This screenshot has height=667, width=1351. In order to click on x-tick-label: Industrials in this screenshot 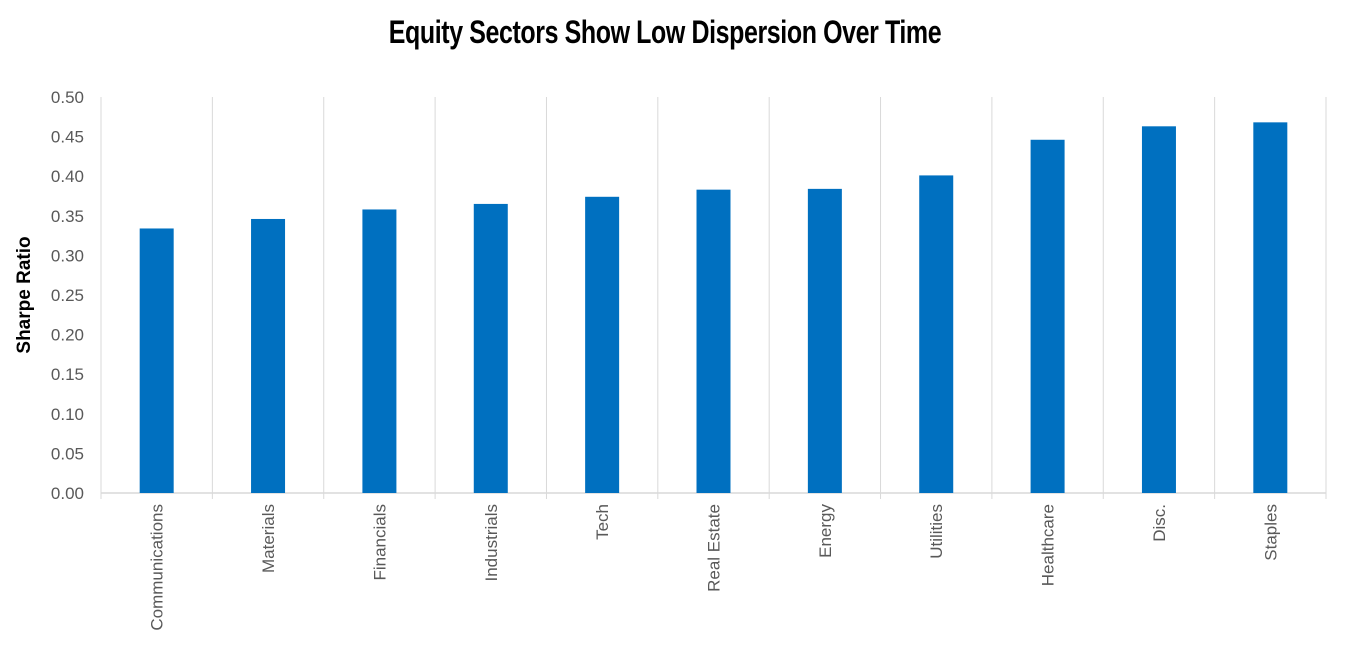, I will do `click(491, 542)`.